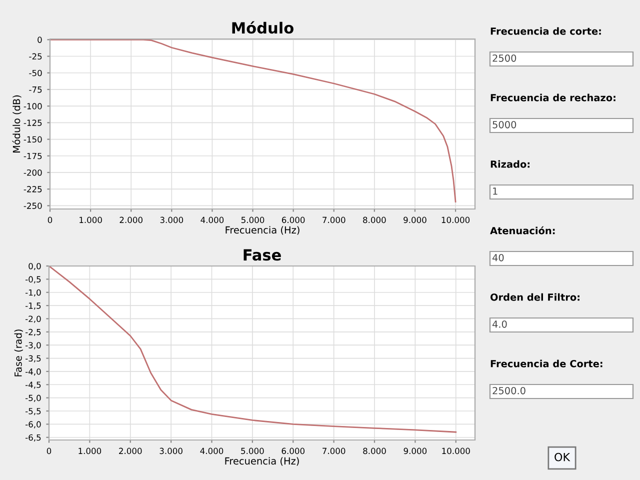  I want to click on y-tick-label: -175, so click(33, 156).